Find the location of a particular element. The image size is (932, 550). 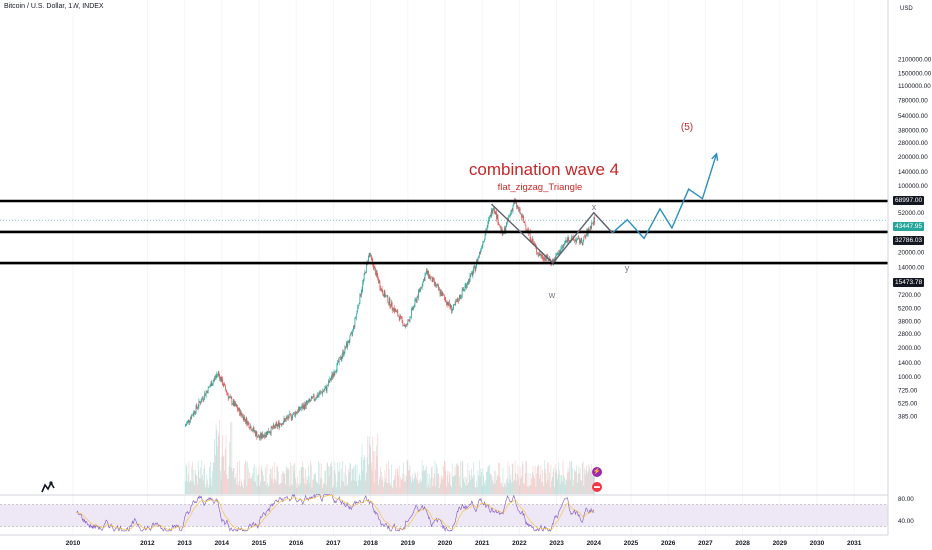

time-tick-label: 2021 is located at coordinates (482, 543).